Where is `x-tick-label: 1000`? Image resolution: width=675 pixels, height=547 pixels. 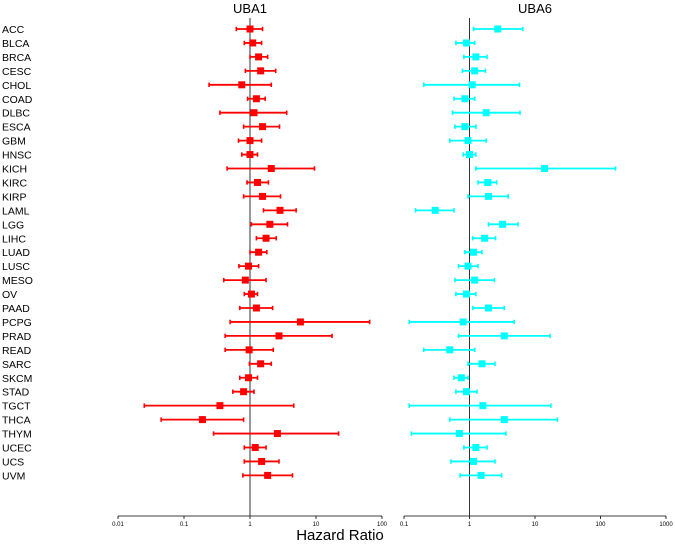 x-tick-label: 1000 is located at coordinates (666, 525).